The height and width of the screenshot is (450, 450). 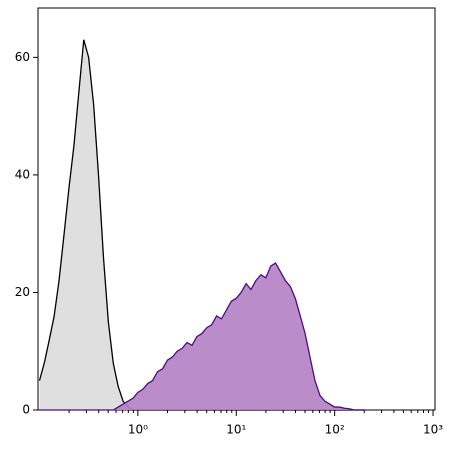 I want to click on x-tick-label: 10⁰, so click(x=138, y=430).